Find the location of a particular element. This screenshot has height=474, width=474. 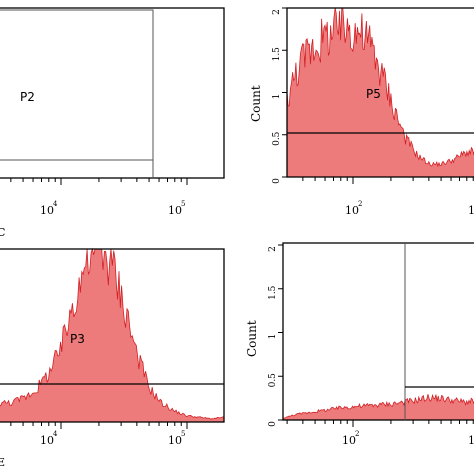

x-axis-label: C is located at coordinates (2, 232).